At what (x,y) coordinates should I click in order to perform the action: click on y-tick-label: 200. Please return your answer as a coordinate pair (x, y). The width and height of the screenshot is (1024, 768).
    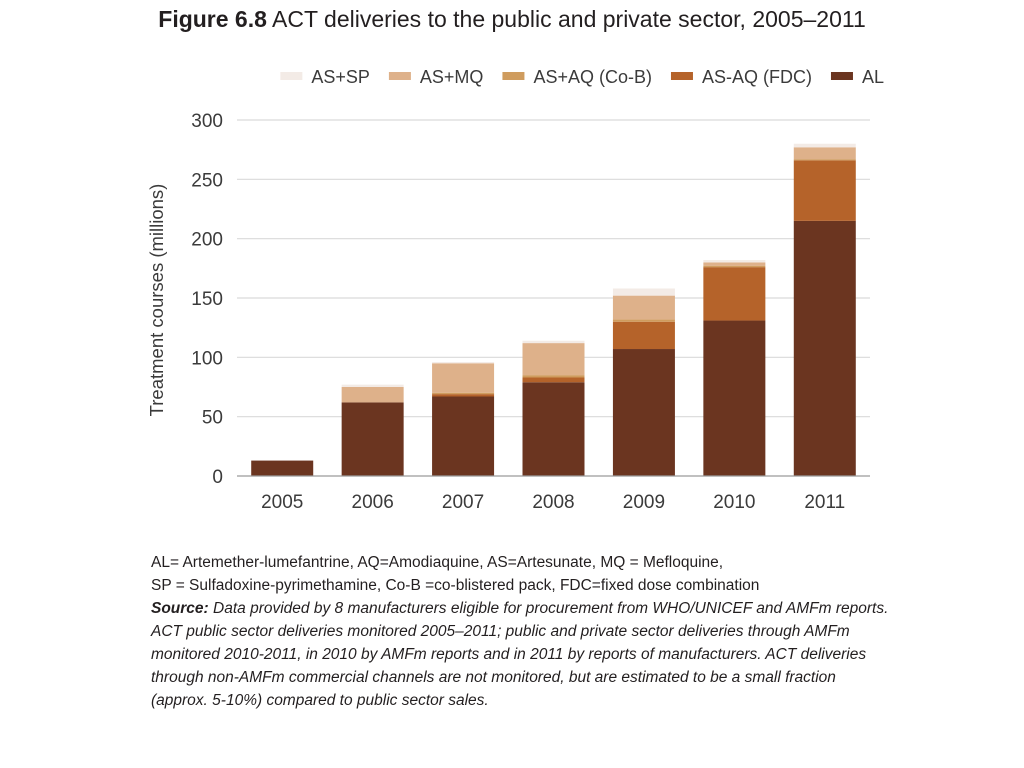
    Looking at the image, I should click on (207, 240).